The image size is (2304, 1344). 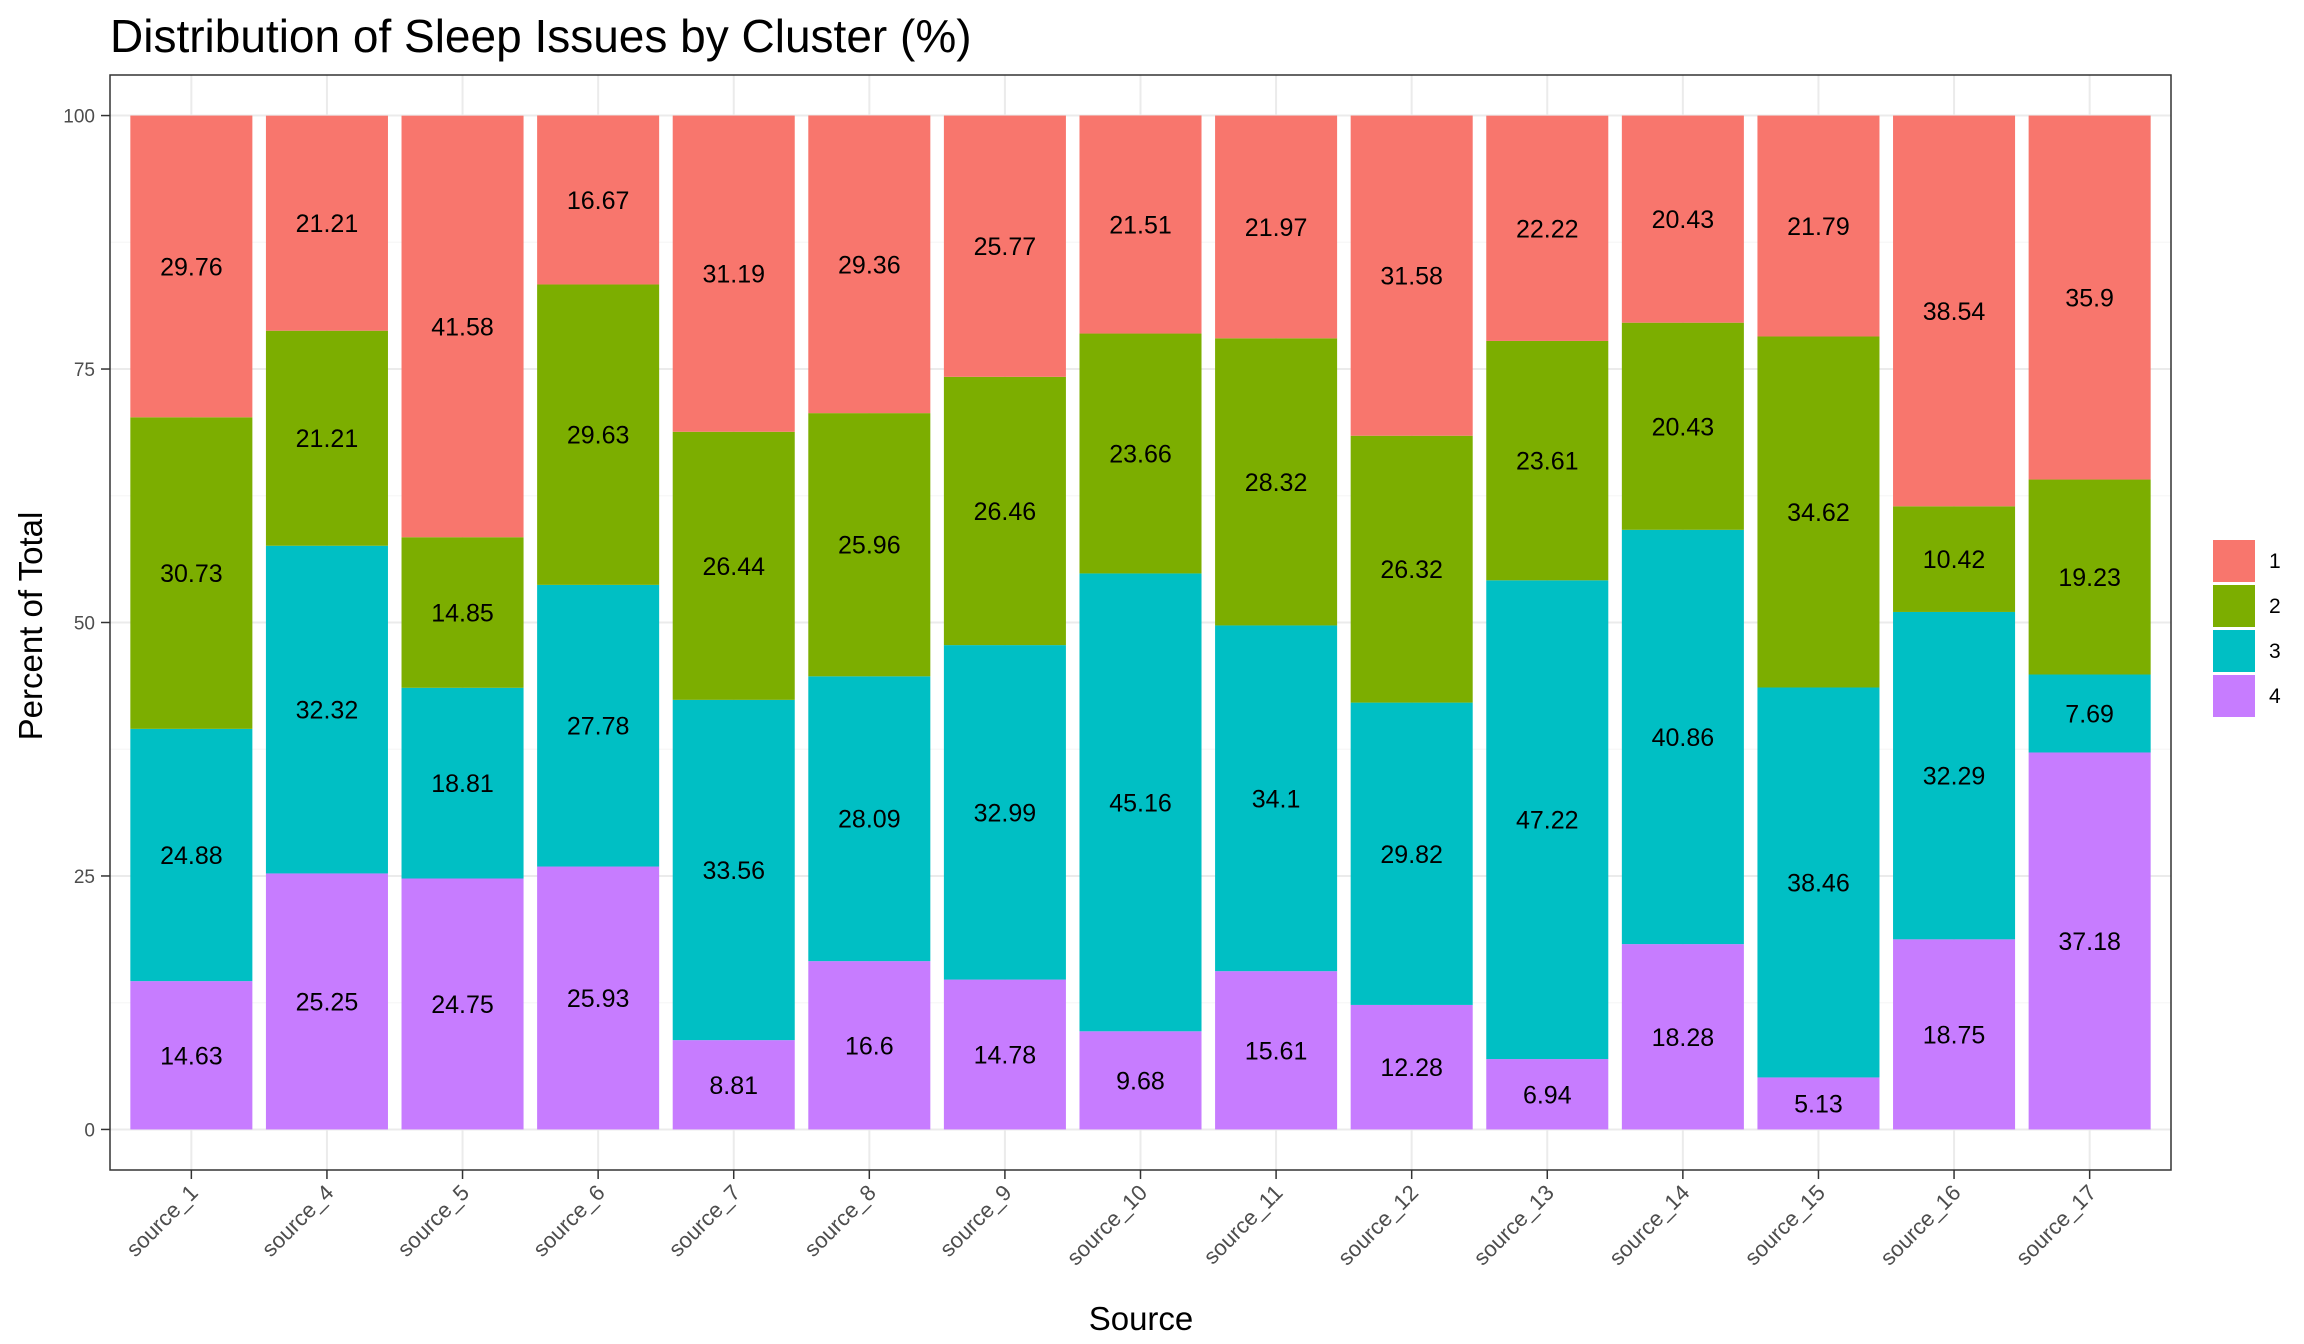 What do you see at coordinates (1276, 799) in the screenshot?
I see `data-label: 34.1` at bounding box center [1276, 799].